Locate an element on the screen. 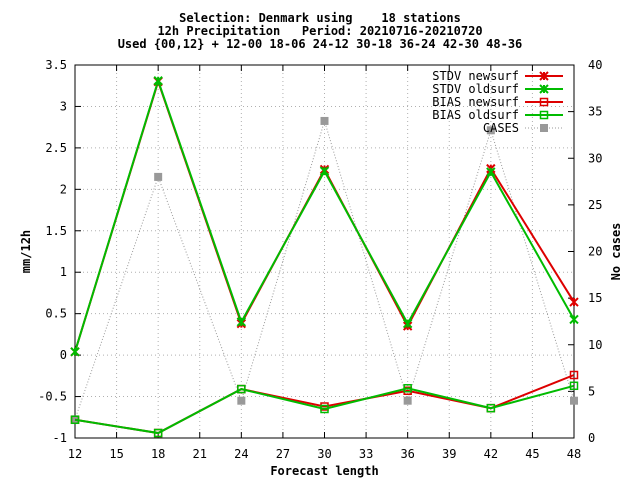 Image resolution: width=640 pixels, height=480 pixels. x-tick-label: 36 is located at coordinates (407, 454).